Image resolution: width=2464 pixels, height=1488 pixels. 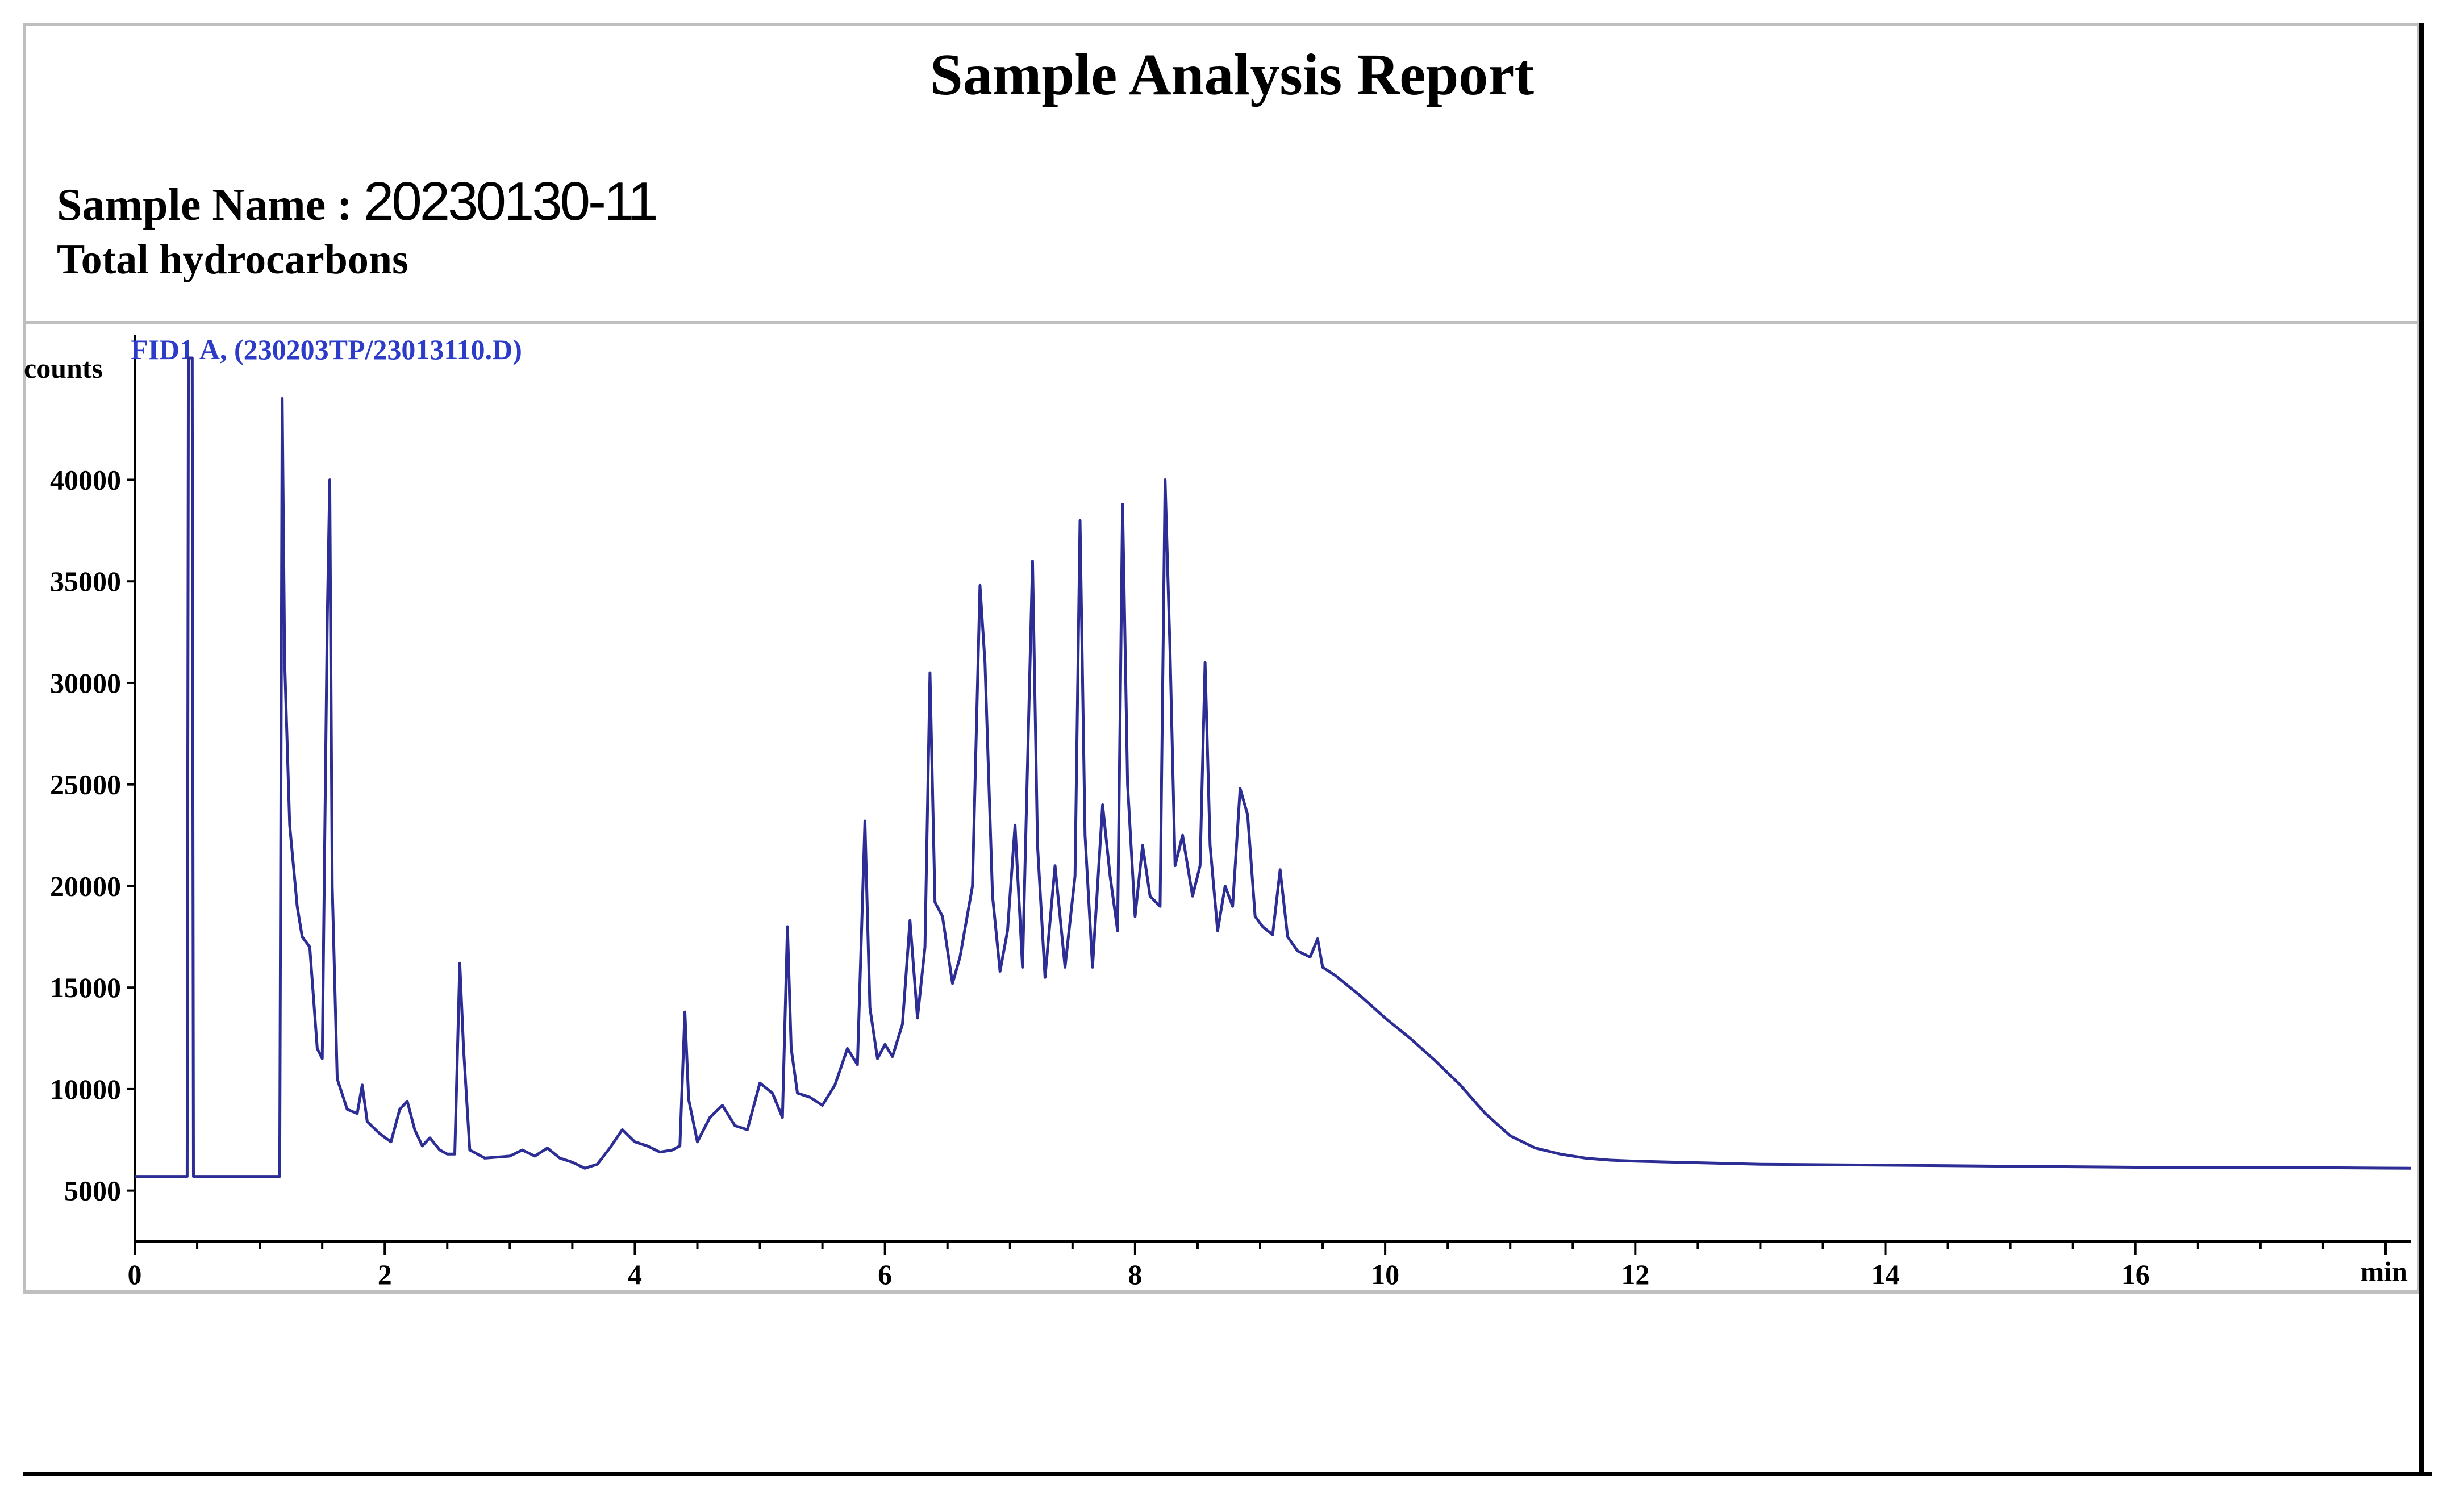 I want to click on report-title: Sample Analysis Report, so click(x=1232, y=74).